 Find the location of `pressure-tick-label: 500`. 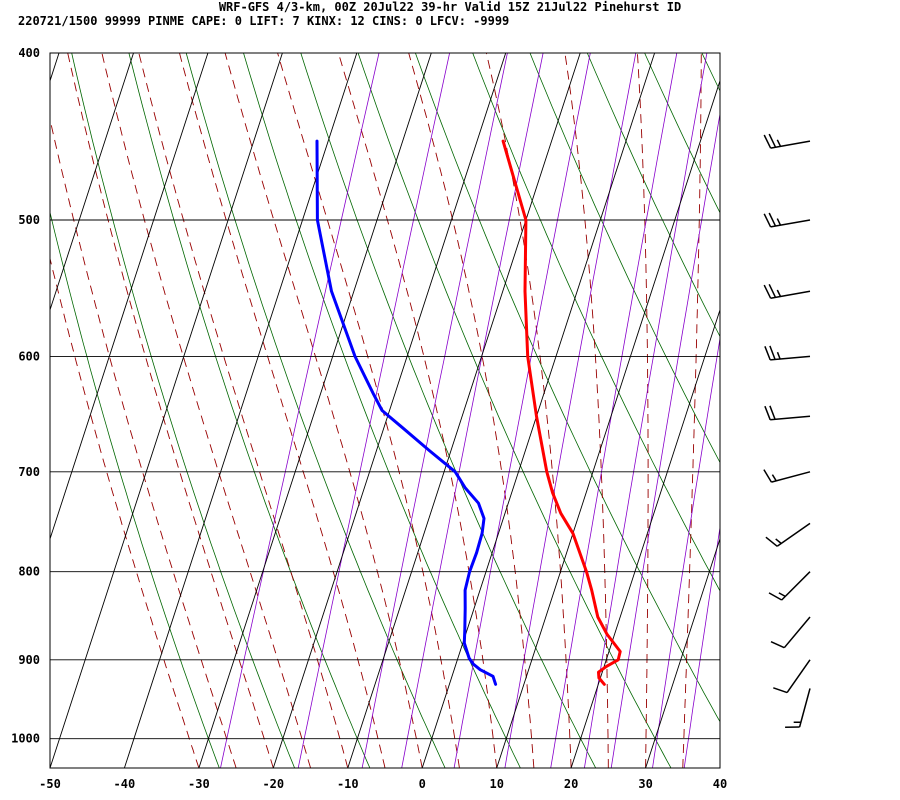

pressure-tick-label: 500 is located at coordinates (29, 220).